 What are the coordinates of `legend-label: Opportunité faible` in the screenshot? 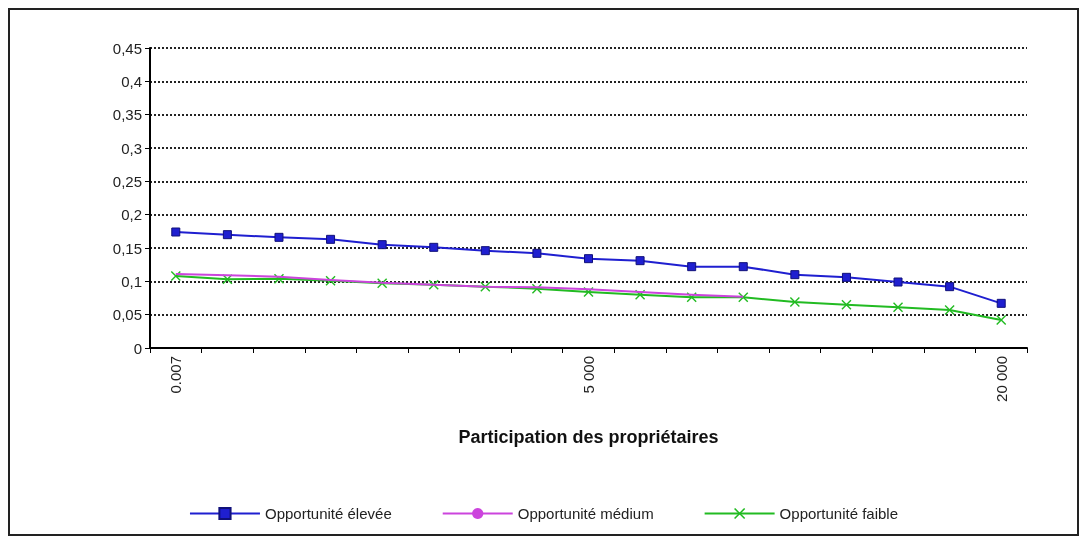 It's located at (839, 513).